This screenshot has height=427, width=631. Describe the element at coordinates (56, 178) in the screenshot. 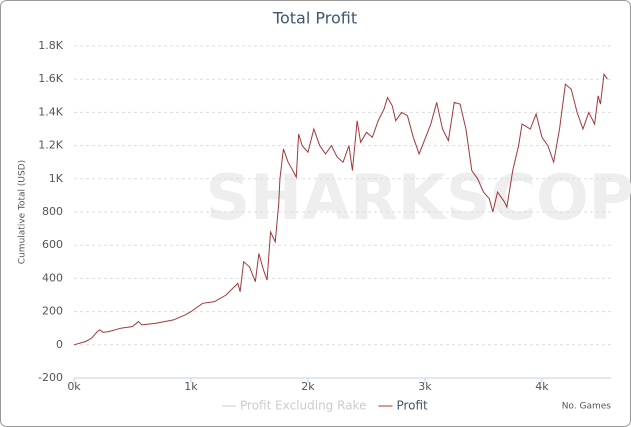

I see `y-tick-label: 1K` at that location.